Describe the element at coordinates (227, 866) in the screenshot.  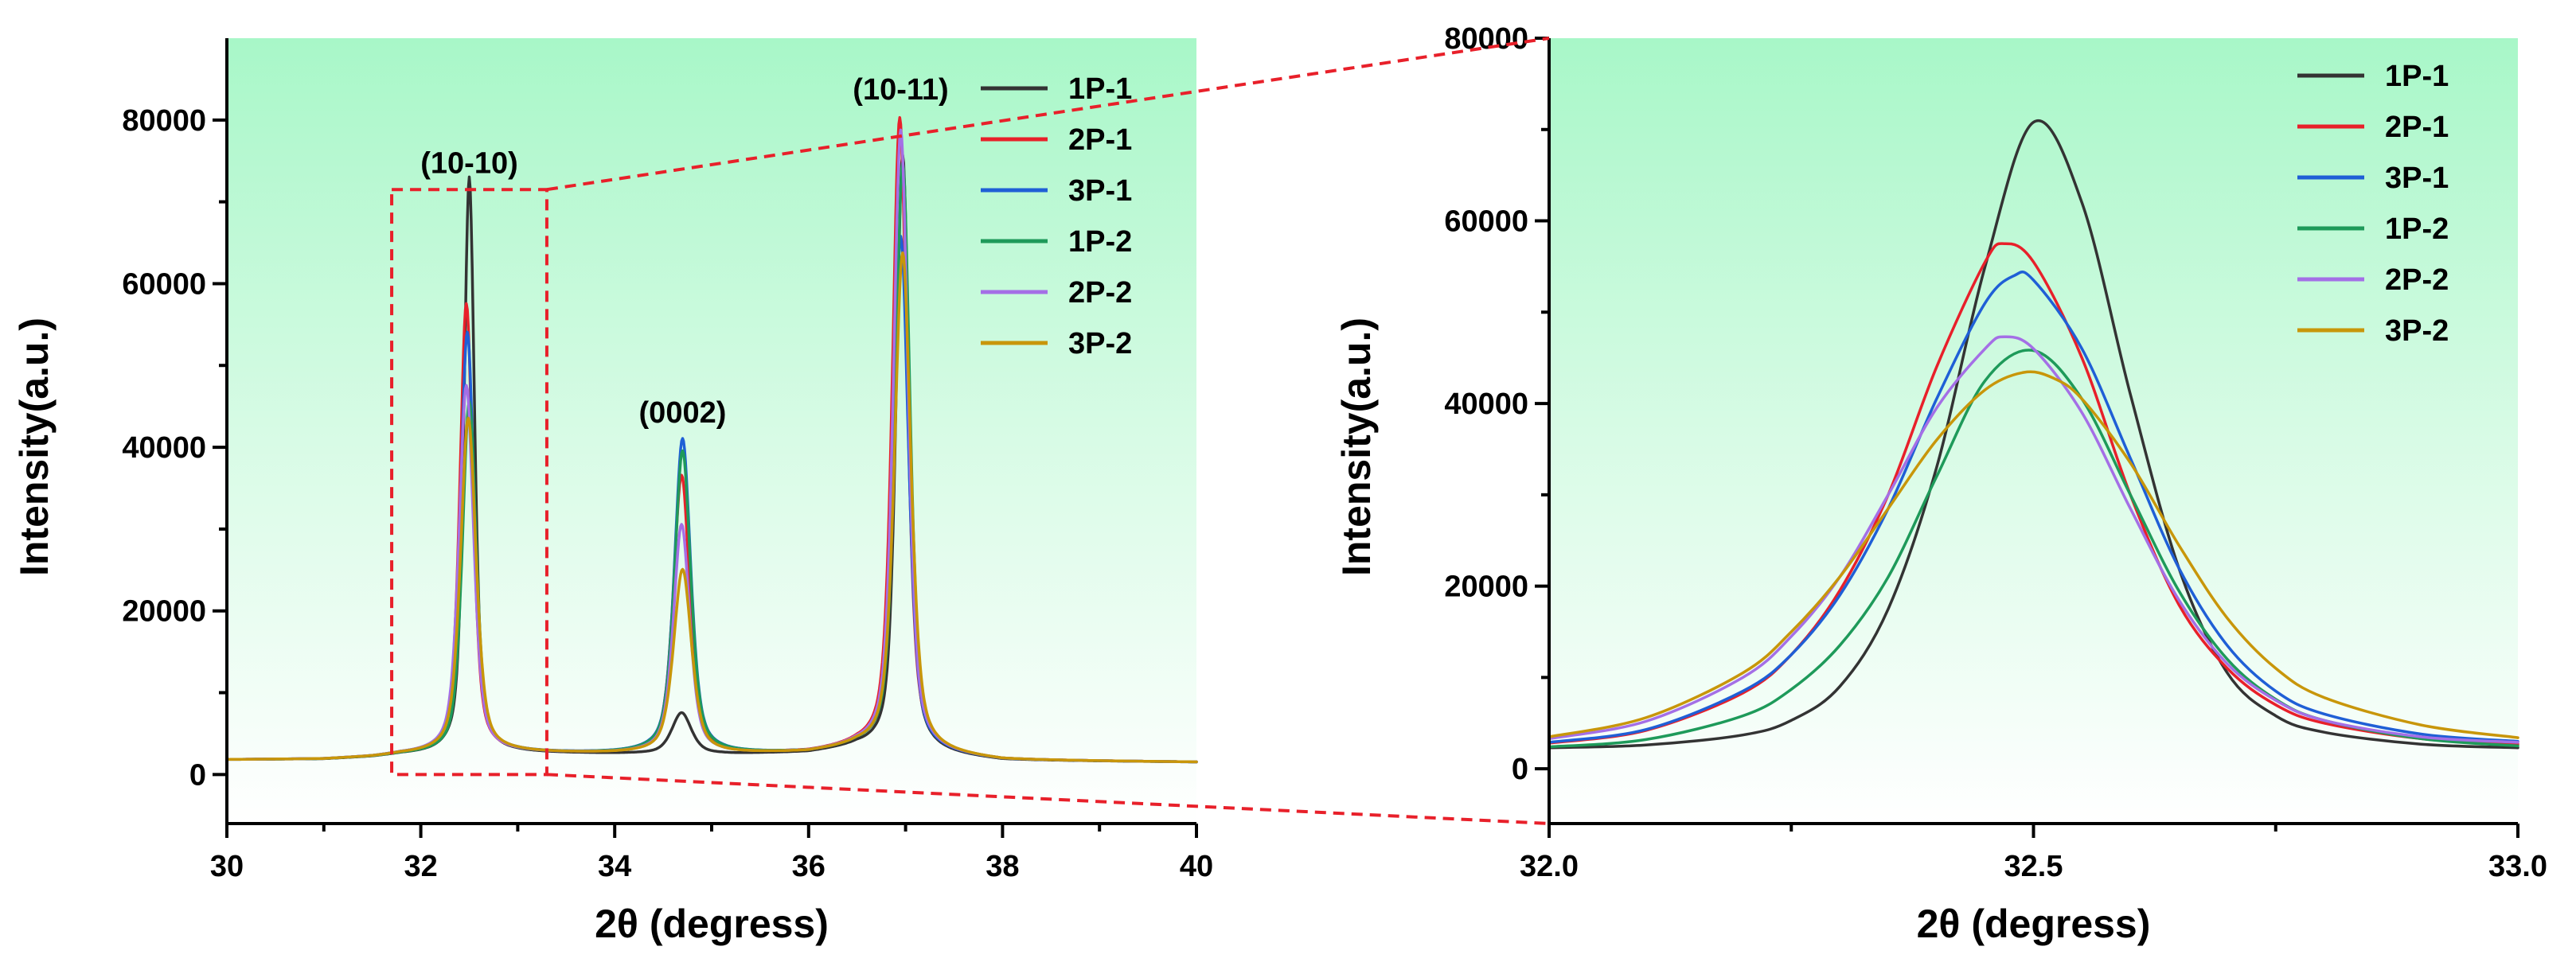
I see `x-tick-label: 30` at that location.